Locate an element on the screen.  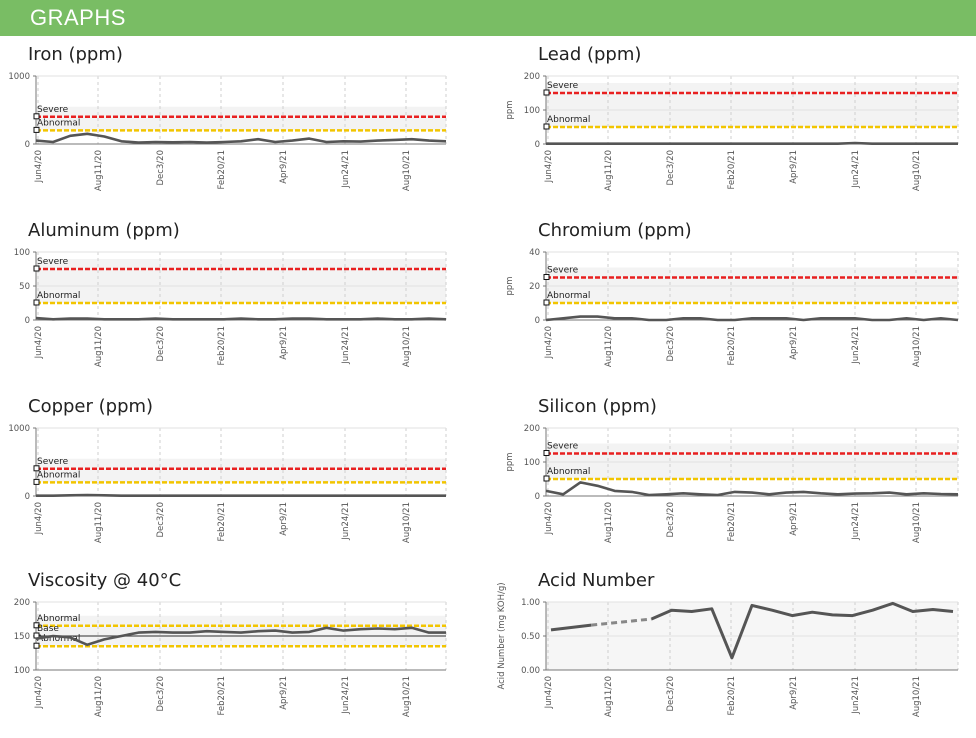
y-tick-label: 0.50 is located at coordinates (530, 637).